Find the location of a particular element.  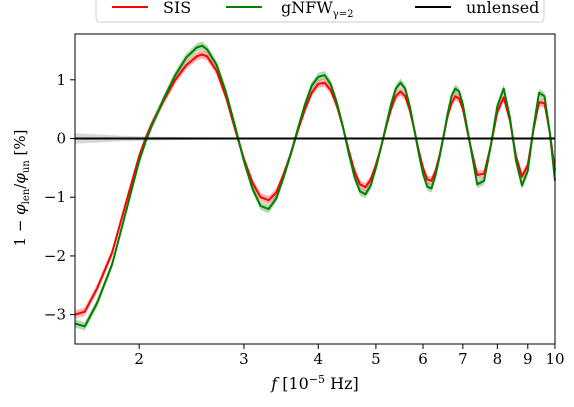

y-tick-label--1: −1 is located at coordinates (55, 197).